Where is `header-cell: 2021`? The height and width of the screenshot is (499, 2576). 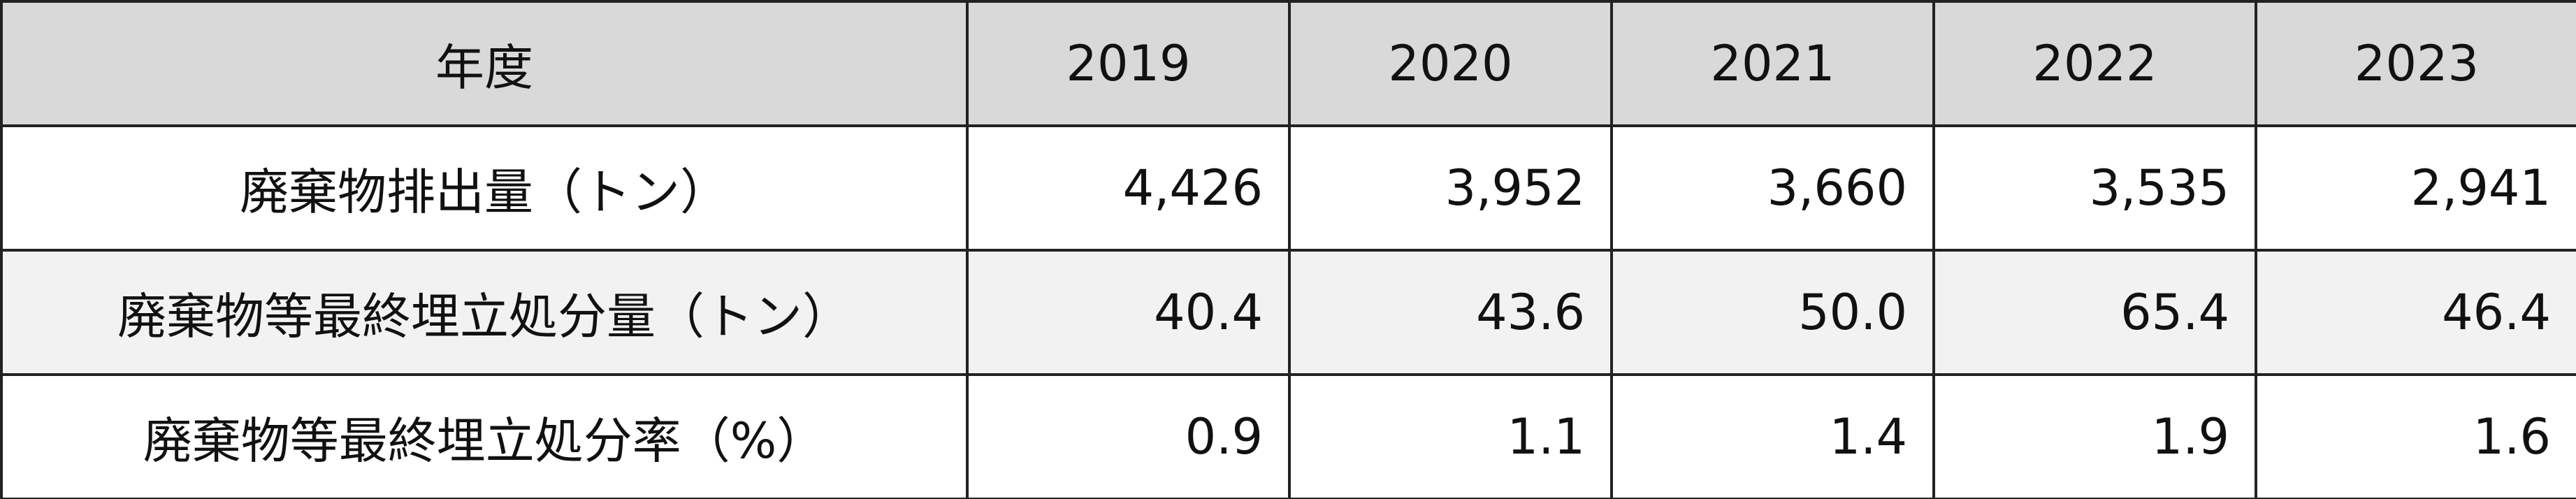 header-cell: 2021 is located at coordinates (1772, 63).